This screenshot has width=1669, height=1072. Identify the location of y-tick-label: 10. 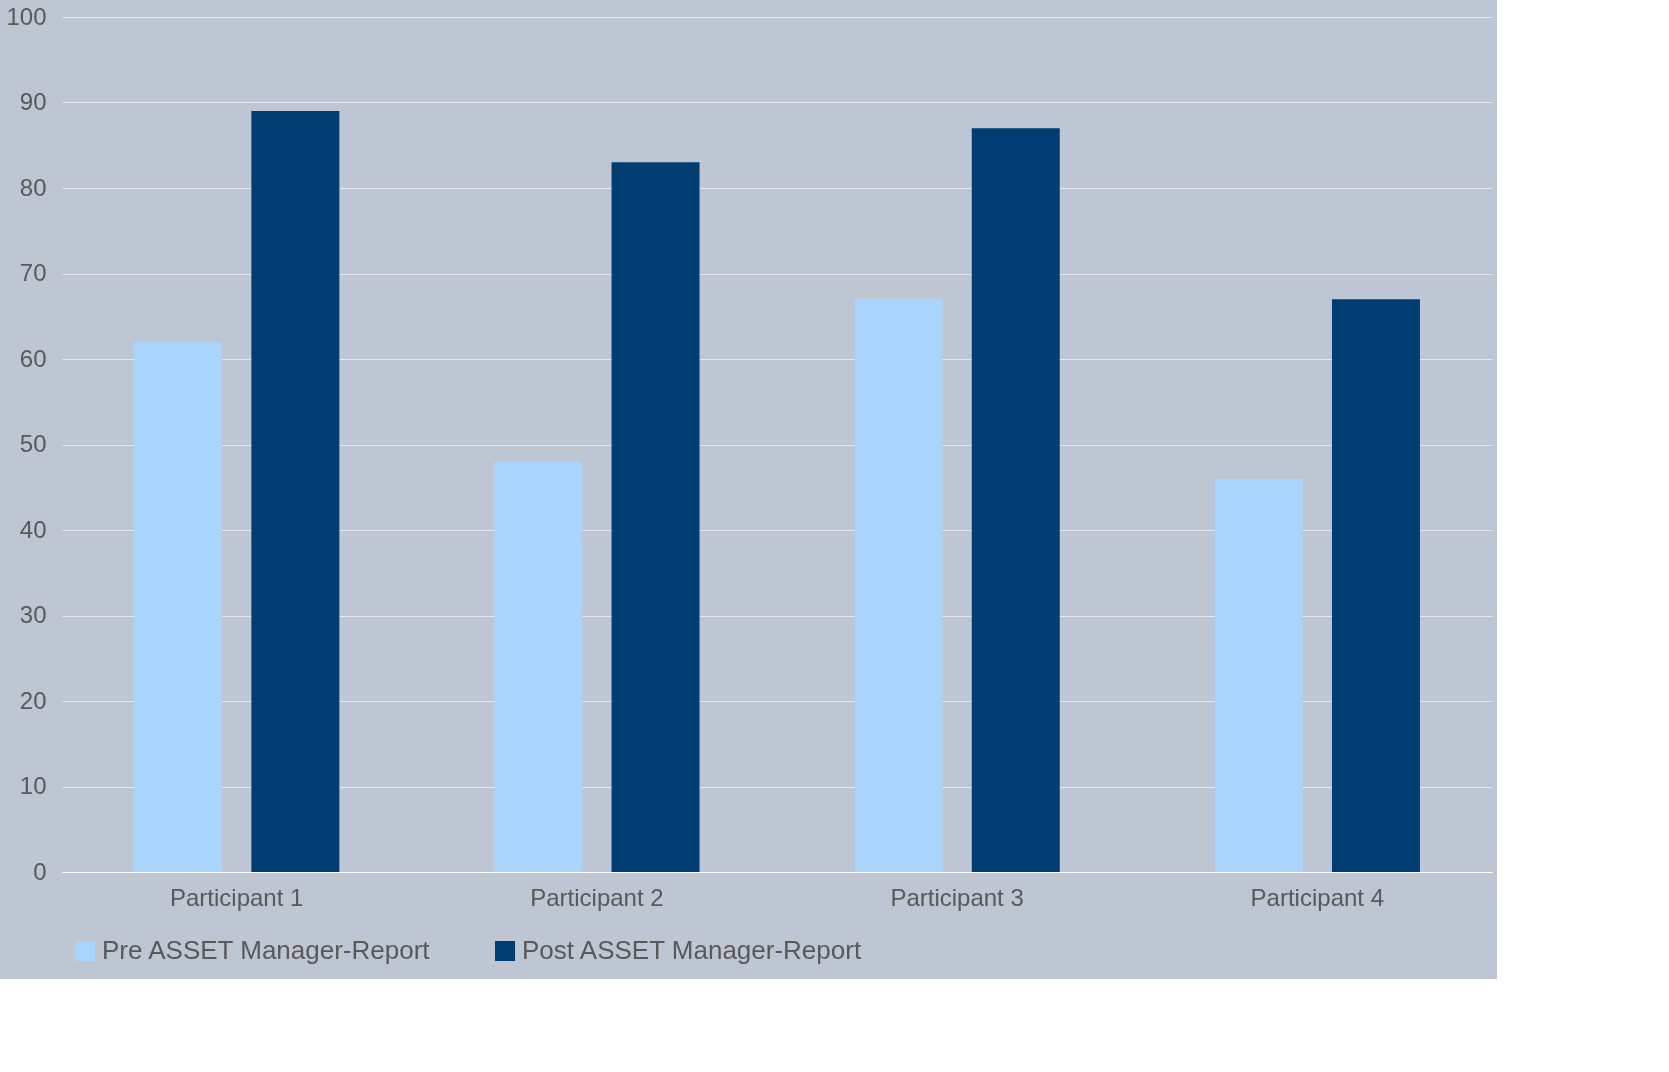
(33, 785).